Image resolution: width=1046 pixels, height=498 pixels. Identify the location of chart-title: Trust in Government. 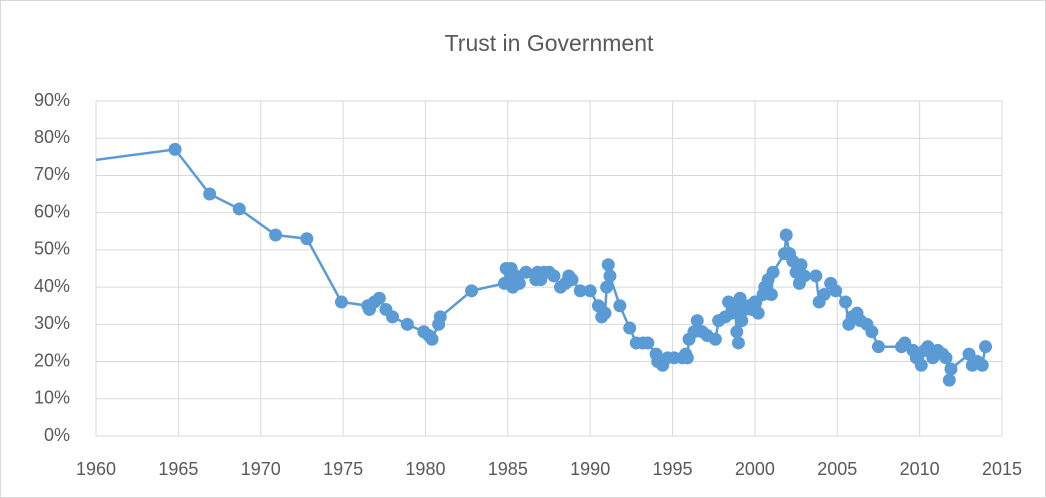
(549, 43).